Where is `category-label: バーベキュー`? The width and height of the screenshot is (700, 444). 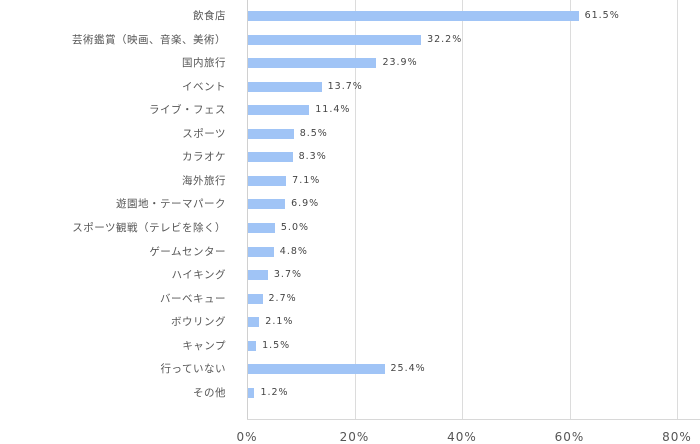
category-label: バーベキュー is located at coordinates (193, 298).